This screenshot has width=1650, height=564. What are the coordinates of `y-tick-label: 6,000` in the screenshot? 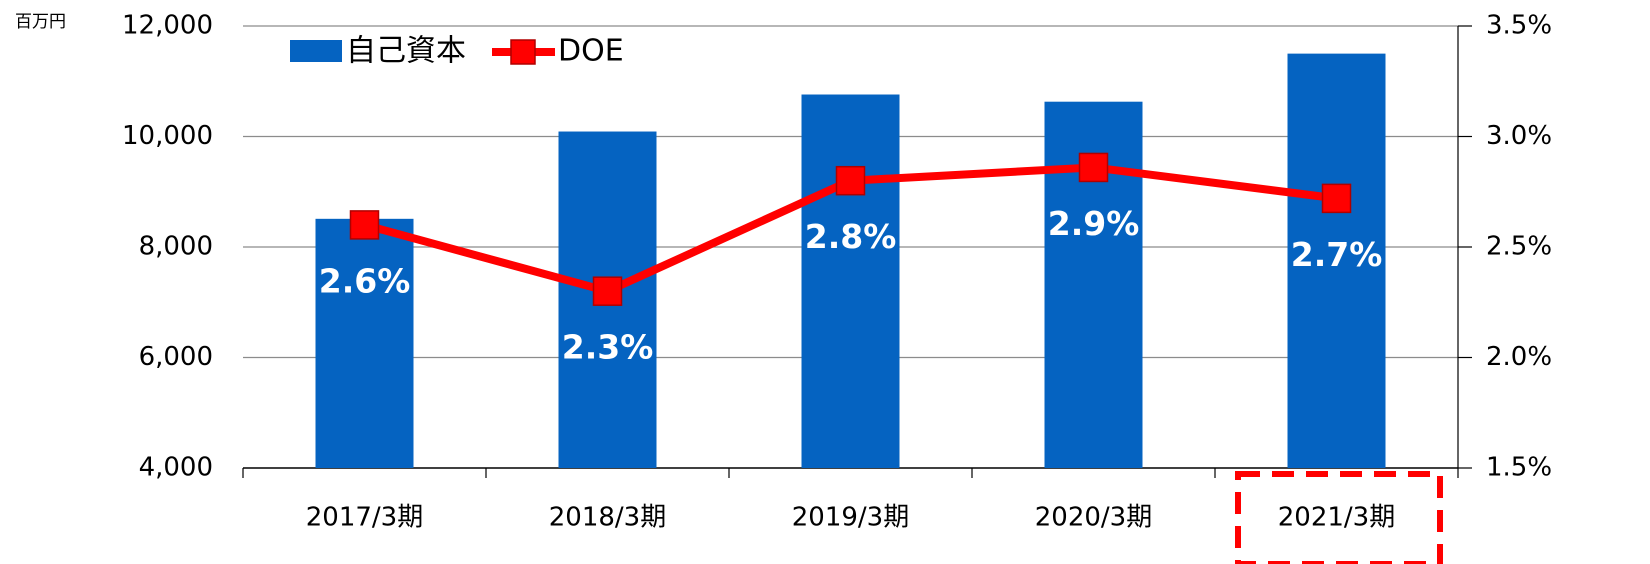 It's located at (176, 357).